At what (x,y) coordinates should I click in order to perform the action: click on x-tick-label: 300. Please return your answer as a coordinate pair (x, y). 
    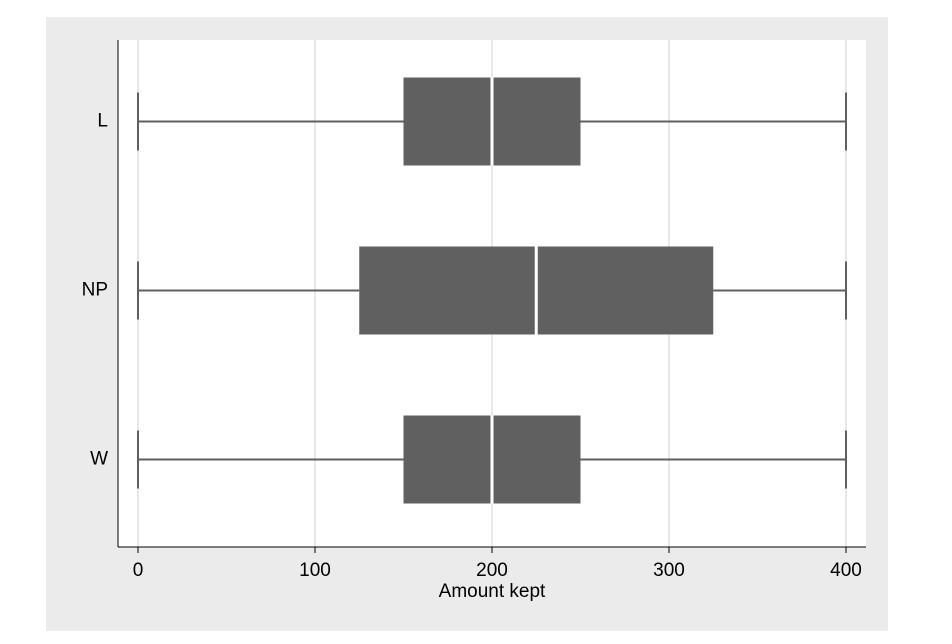
    Looking at the image, I should click on (669, 570).